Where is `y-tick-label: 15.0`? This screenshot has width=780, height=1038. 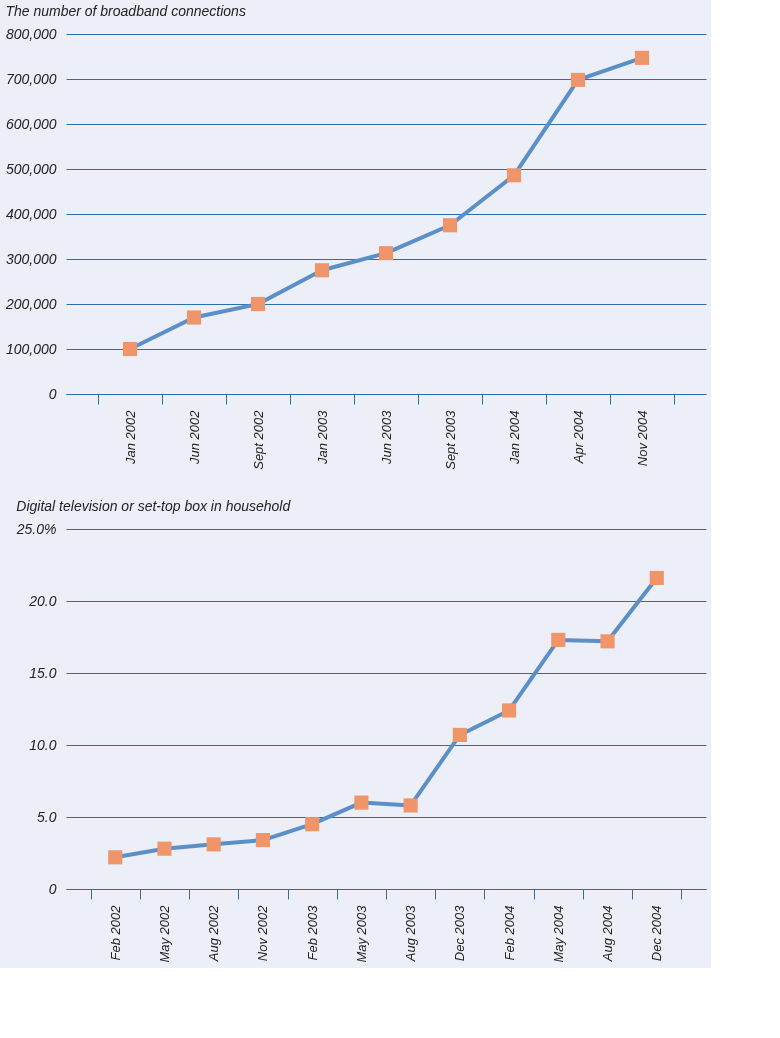 y-tick-label: 15.0 is located at coordinates (43, 672).